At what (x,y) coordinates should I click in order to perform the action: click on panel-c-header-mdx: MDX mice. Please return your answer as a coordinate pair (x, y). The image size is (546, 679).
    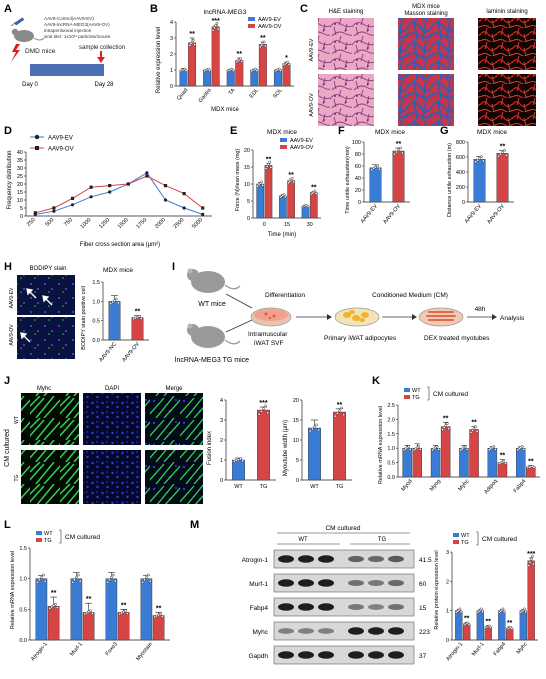
    Looking at the image, I should click on (426, 7).